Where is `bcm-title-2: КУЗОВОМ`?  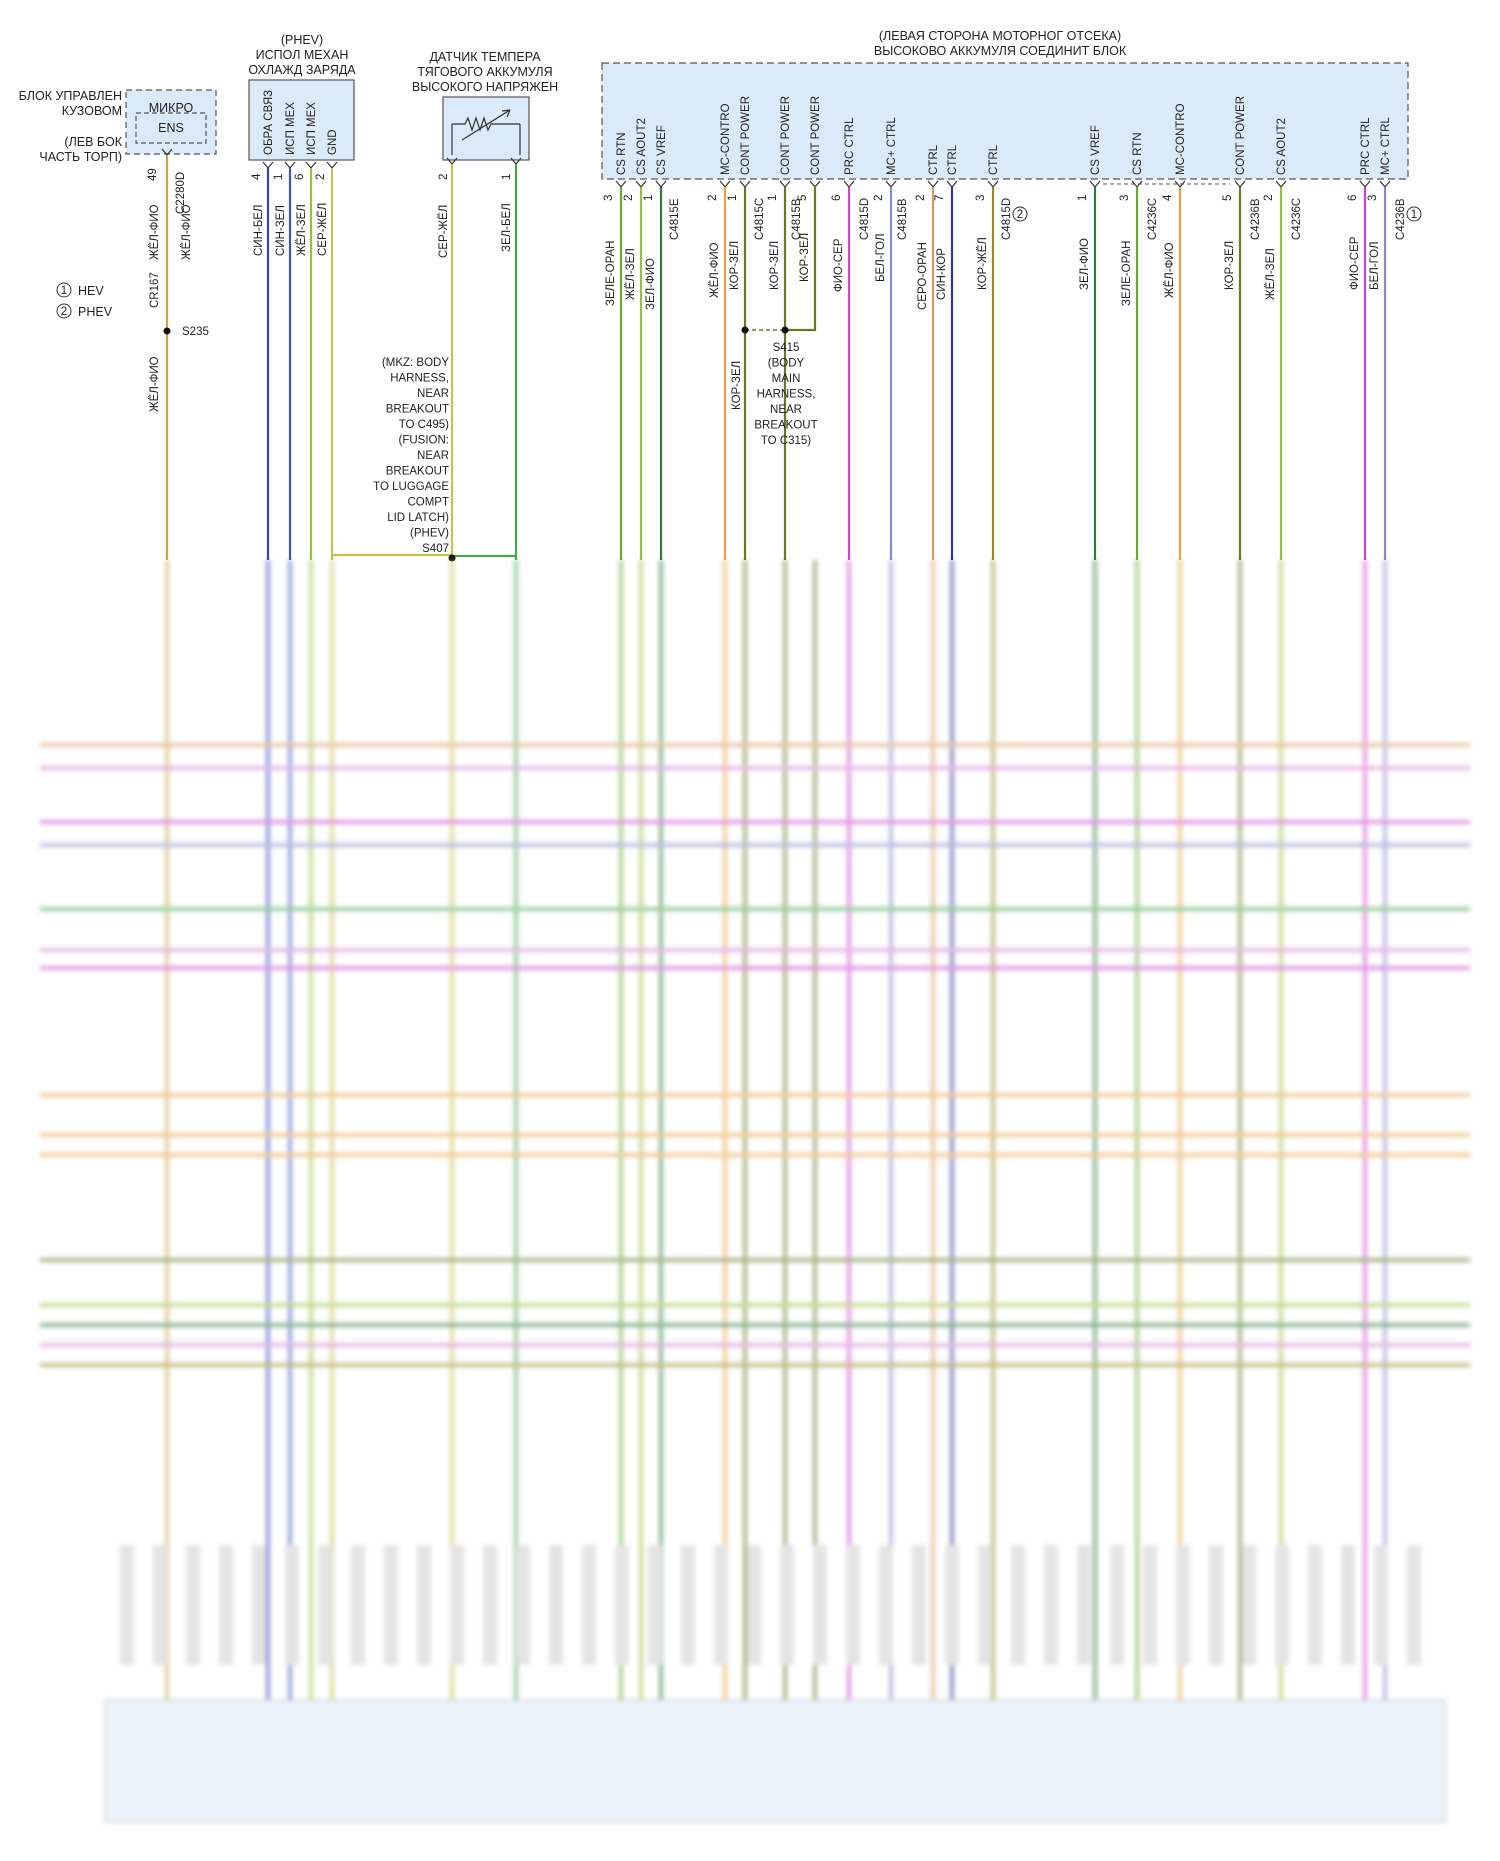
bcm-title-2: КУЗОВОМ is located at coordinates (92, 111).